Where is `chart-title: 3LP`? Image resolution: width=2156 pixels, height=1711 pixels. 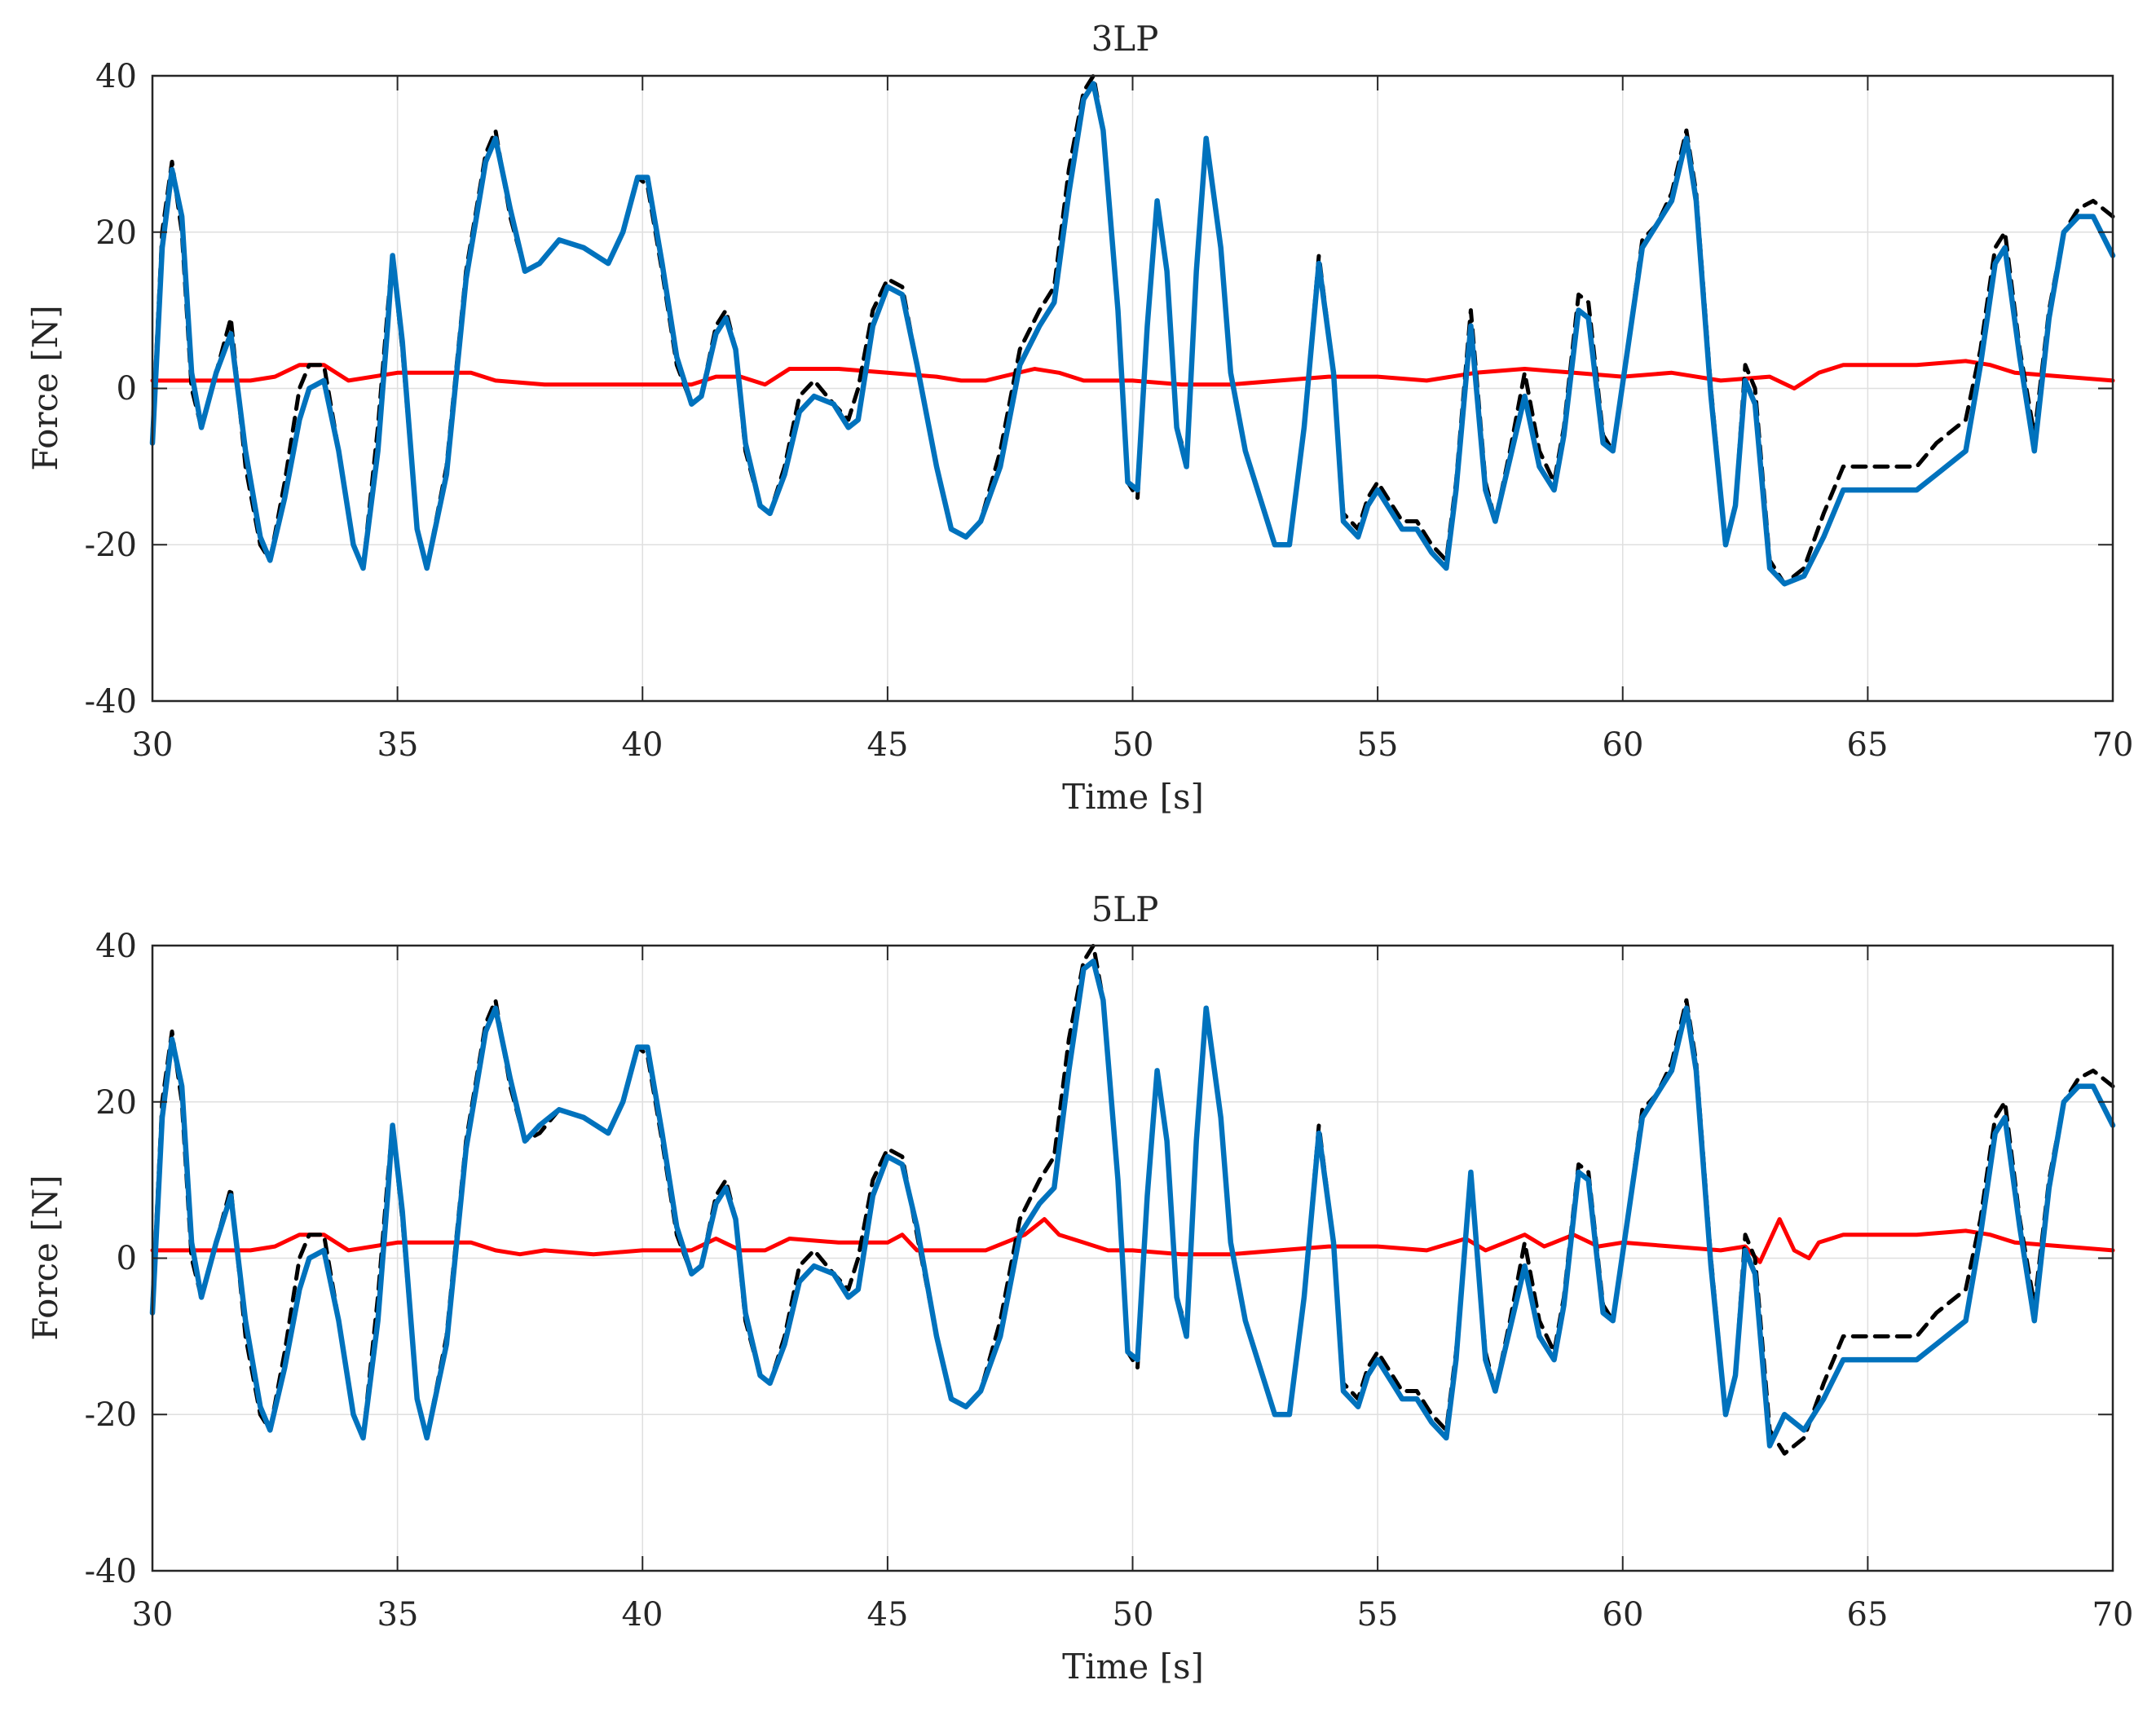
chart-title: 3LP is located at coordinates (1125, 39).